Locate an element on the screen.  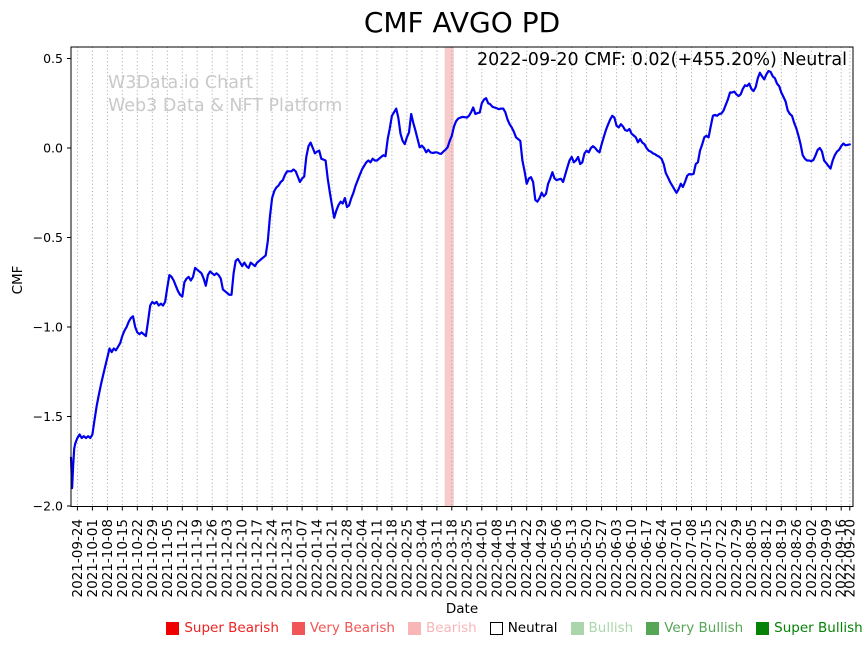
legend-swatch-super-bearish is located at coordinates (173, 628).